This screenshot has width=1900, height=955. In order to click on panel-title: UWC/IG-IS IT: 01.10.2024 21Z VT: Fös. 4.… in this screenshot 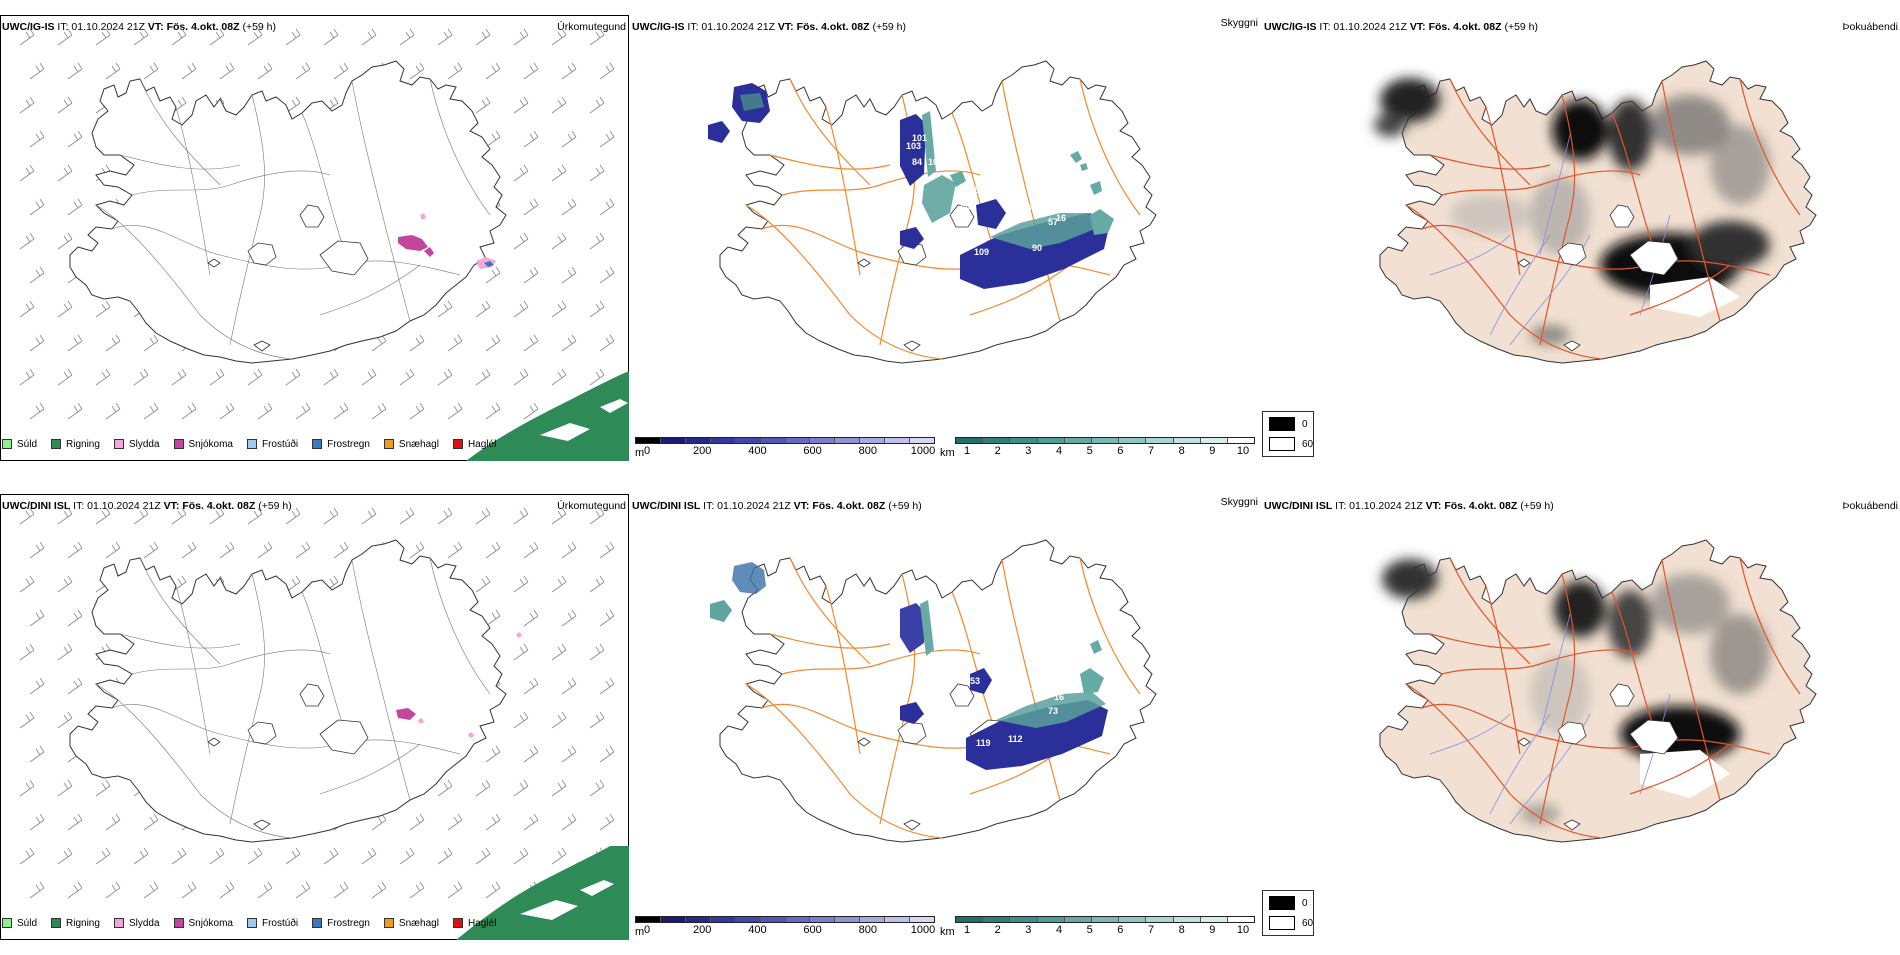, I will do `click(1401, 27)`.